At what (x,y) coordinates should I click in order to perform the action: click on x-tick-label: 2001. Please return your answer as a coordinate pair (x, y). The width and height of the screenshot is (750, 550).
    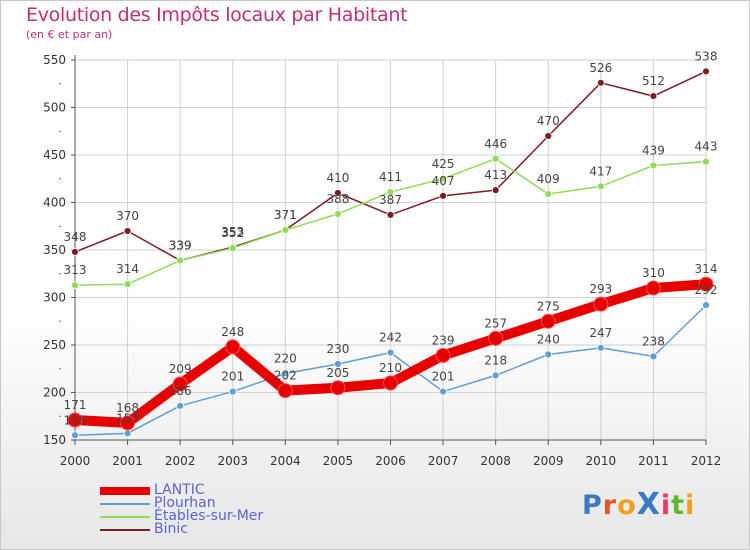
    Looking at the image, I should click on (127, 461).